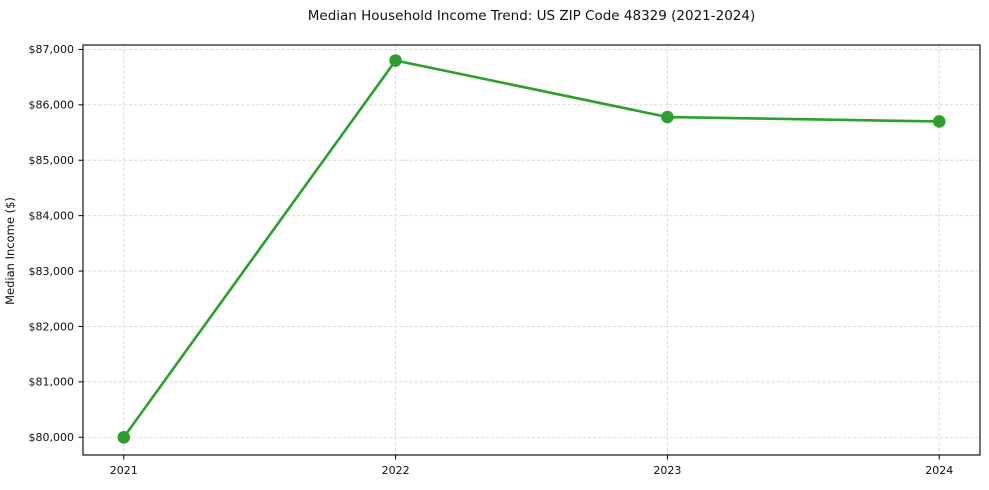 This screenshot has width=989, height=490. Describe the element at coordinates (52, 326) in the screenshot. I see `y-tick-label: $82,000` at that location.